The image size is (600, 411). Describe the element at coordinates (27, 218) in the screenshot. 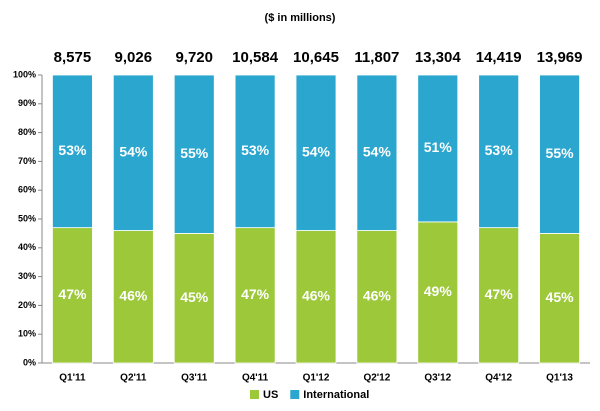

I see `y-tick-label: 50%` at that location.